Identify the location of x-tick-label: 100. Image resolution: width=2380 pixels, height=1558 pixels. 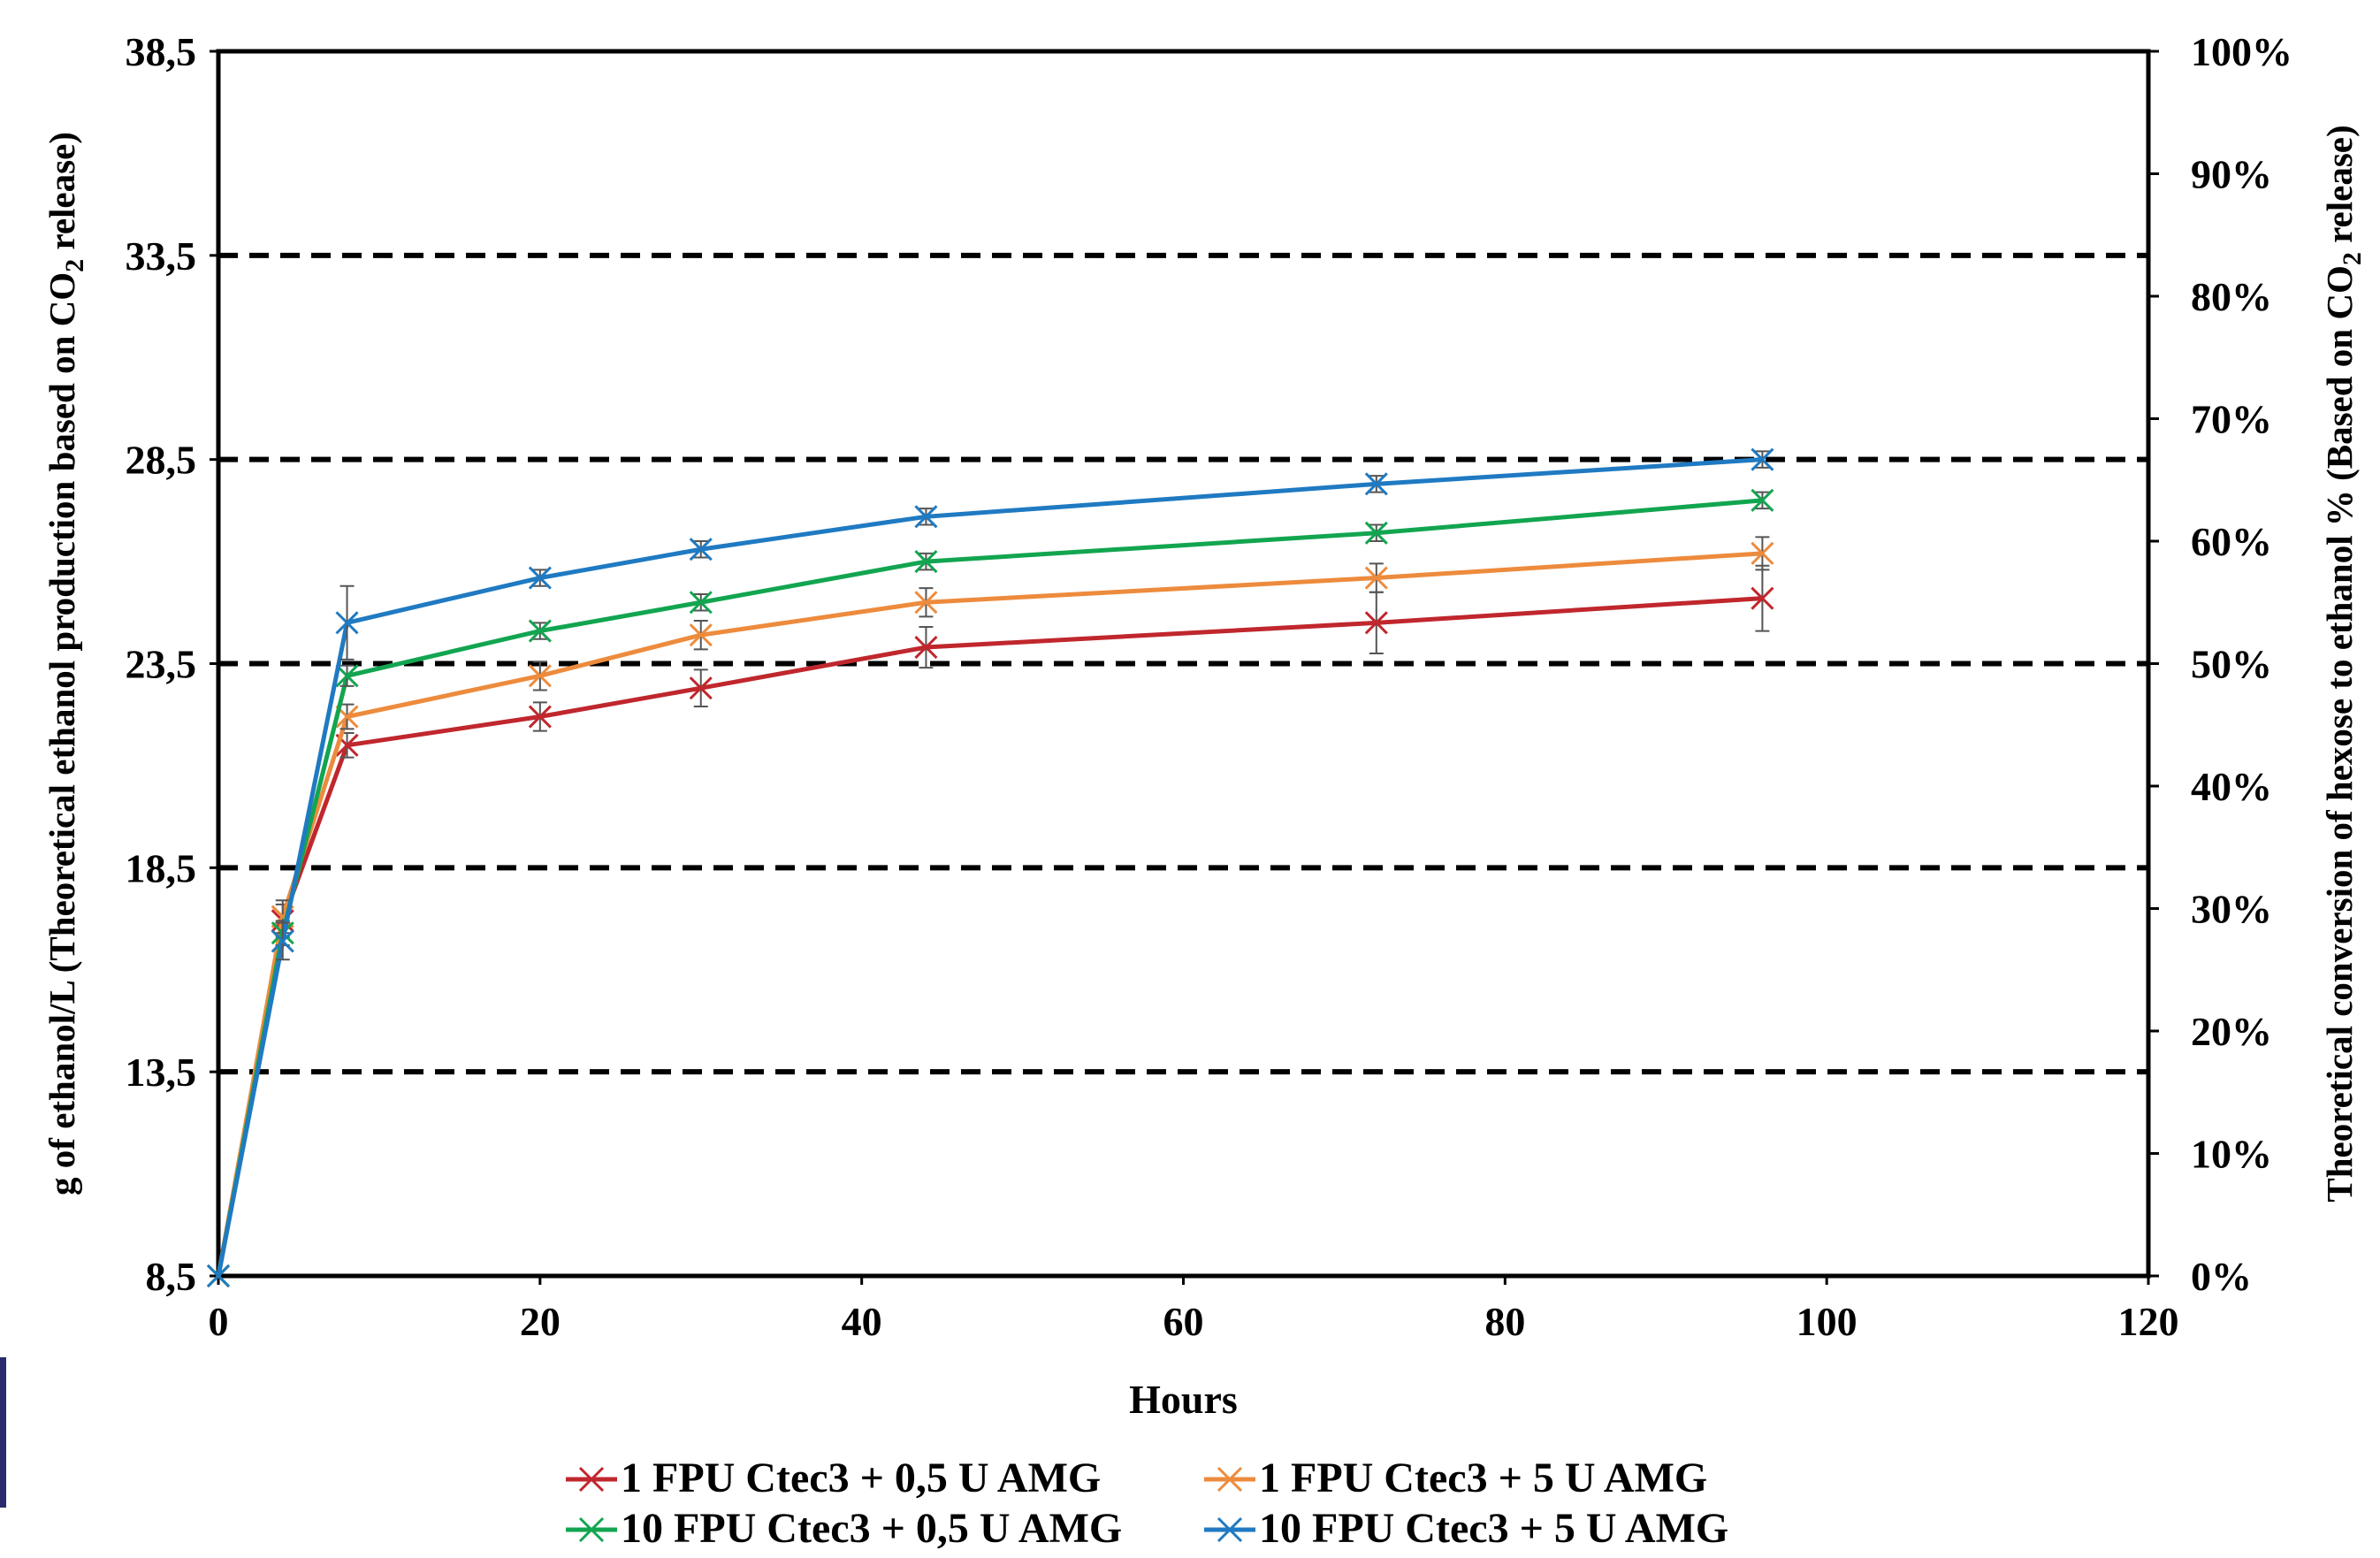
(1826, 1321).